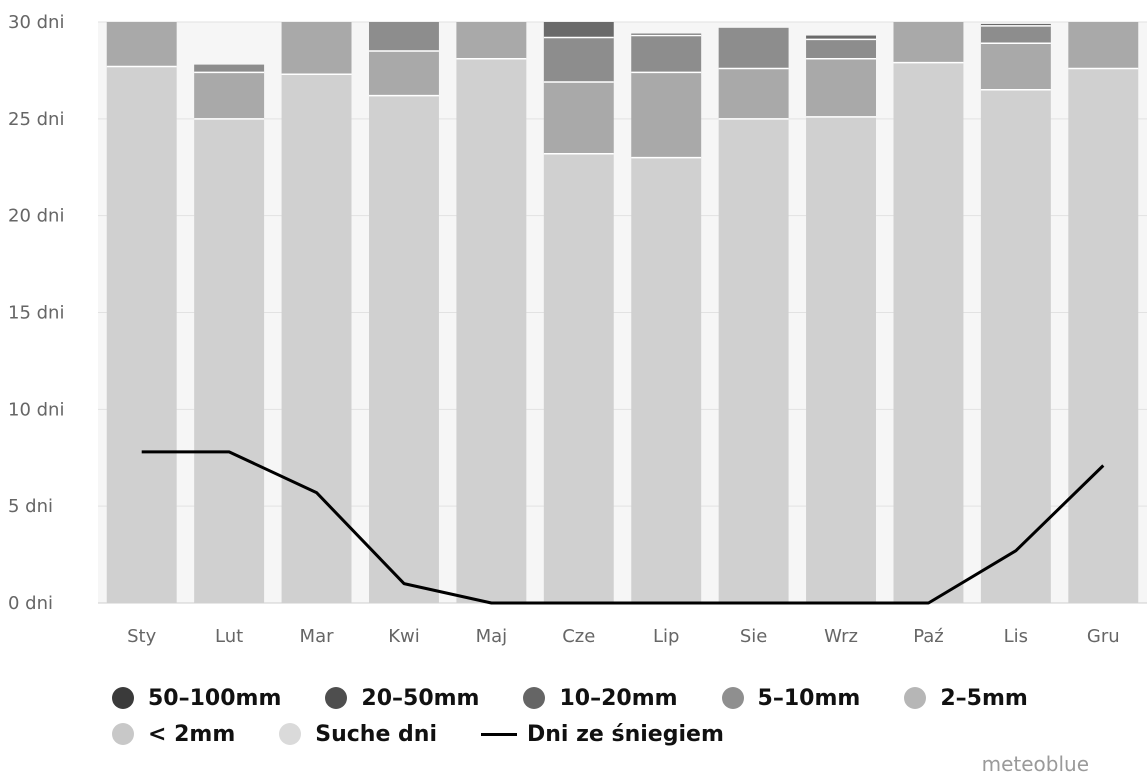 Image resolution: width=1147 pixels, height=776 pixels. I want to click on legend-label-5-10mm: 5–10mm, so click(809, 698).